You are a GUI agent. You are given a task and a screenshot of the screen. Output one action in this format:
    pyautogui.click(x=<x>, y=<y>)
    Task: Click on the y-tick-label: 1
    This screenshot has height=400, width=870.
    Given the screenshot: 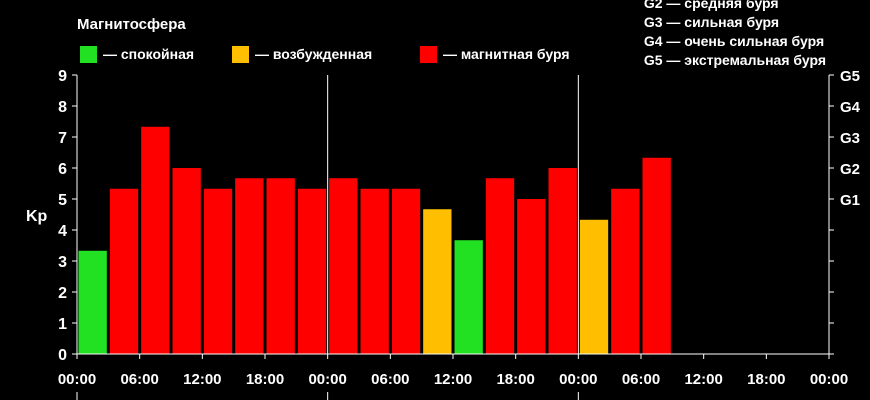 What is the action you would take?
    pyautogui.click(x=62, y=324)
    